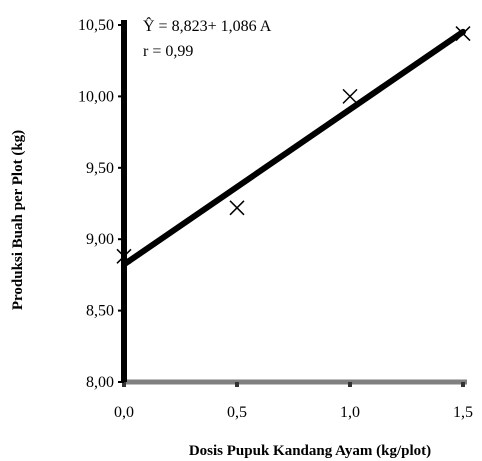 This screenshot has width=482, height=461. I want to click on y-tick-label-2: 9,00, so click(100, 239).